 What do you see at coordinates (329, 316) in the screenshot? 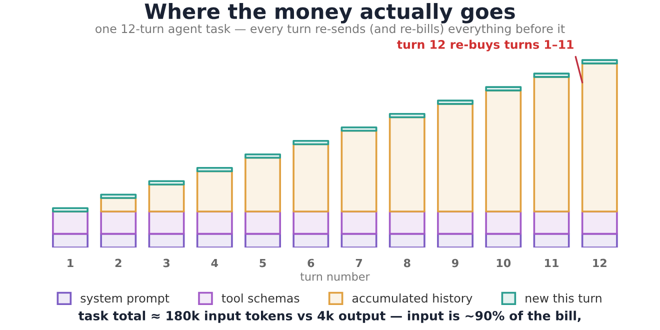
I see `text: task total ≈ 180k input tokens vs 4k output — input is ~90% of the bill,` at bounding box center [329, 316].